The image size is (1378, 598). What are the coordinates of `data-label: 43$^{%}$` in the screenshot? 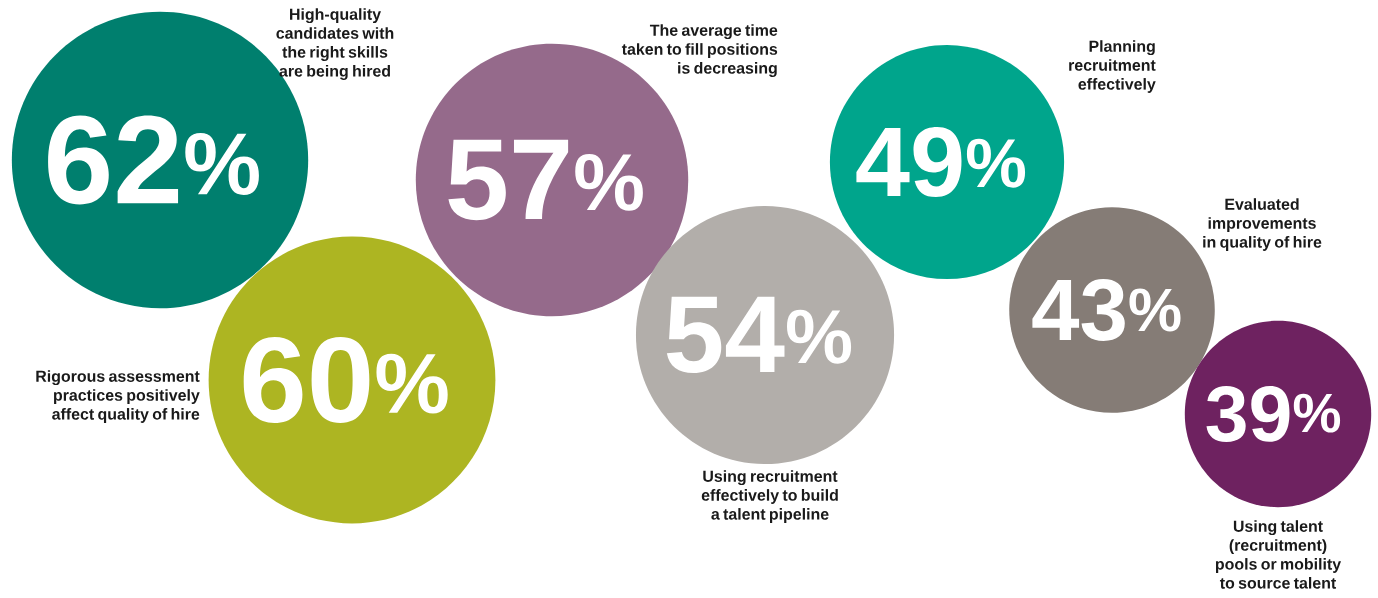 It's located at (1106, 310).